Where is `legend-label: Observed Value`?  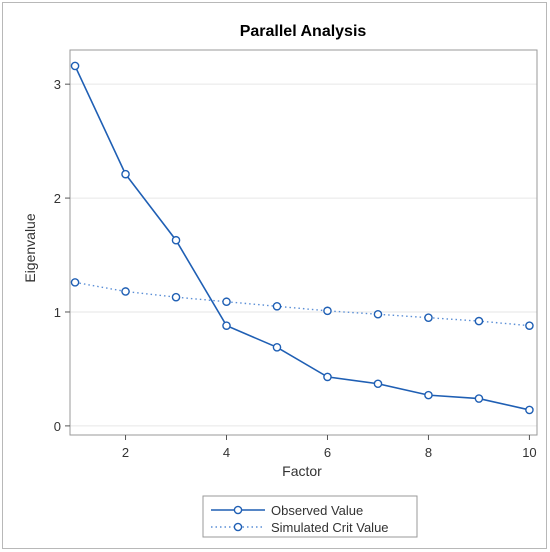 legend-label: Observed Value is located at coordinates (317, 510).